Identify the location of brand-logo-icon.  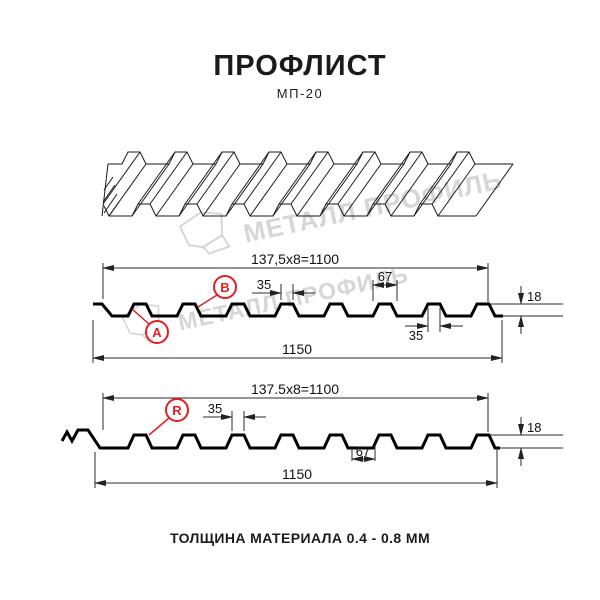
(205, 233).